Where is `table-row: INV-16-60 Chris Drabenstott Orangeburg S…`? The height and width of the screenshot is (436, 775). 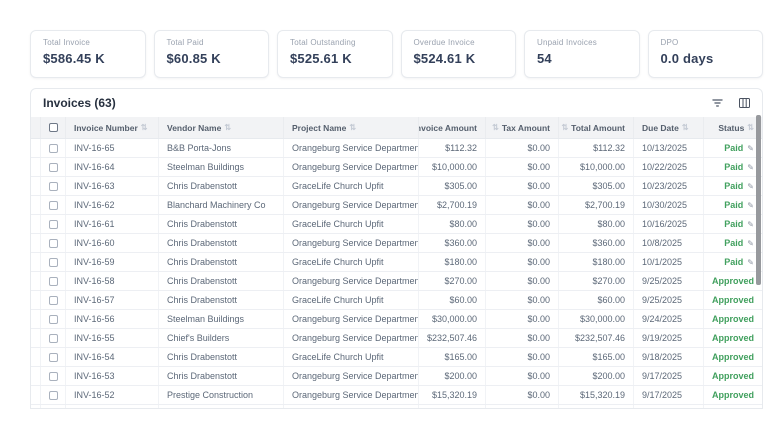 table-row: INV-16-60 Chris Drabenstott Orangeburg S… is located at coordinates (396, 243).